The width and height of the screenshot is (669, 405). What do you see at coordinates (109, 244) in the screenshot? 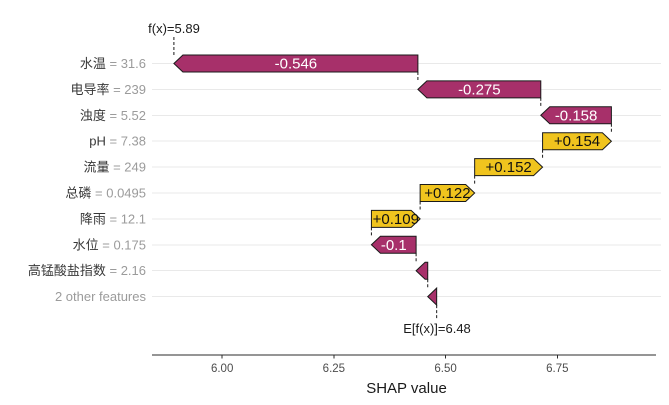
I see `feature-label: 水位 = 0.175` at bounding box center [109, 244].